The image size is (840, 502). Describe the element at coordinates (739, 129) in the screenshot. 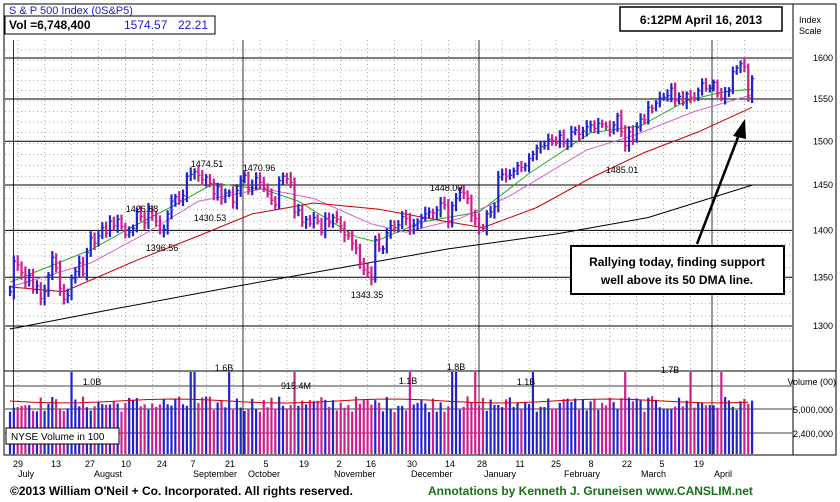

I see `note-arrow-head` at that location.